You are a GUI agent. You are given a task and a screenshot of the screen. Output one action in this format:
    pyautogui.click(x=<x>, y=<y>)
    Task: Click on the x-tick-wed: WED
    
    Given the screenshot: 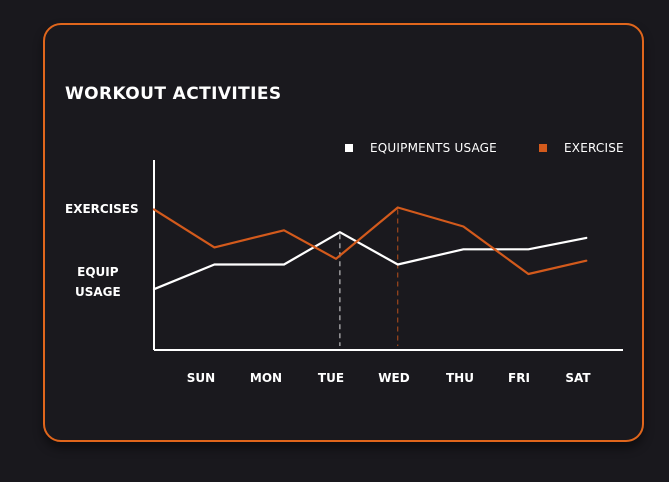 What is the action you would take?
    pyautogui.click(x=393, y=378)
    